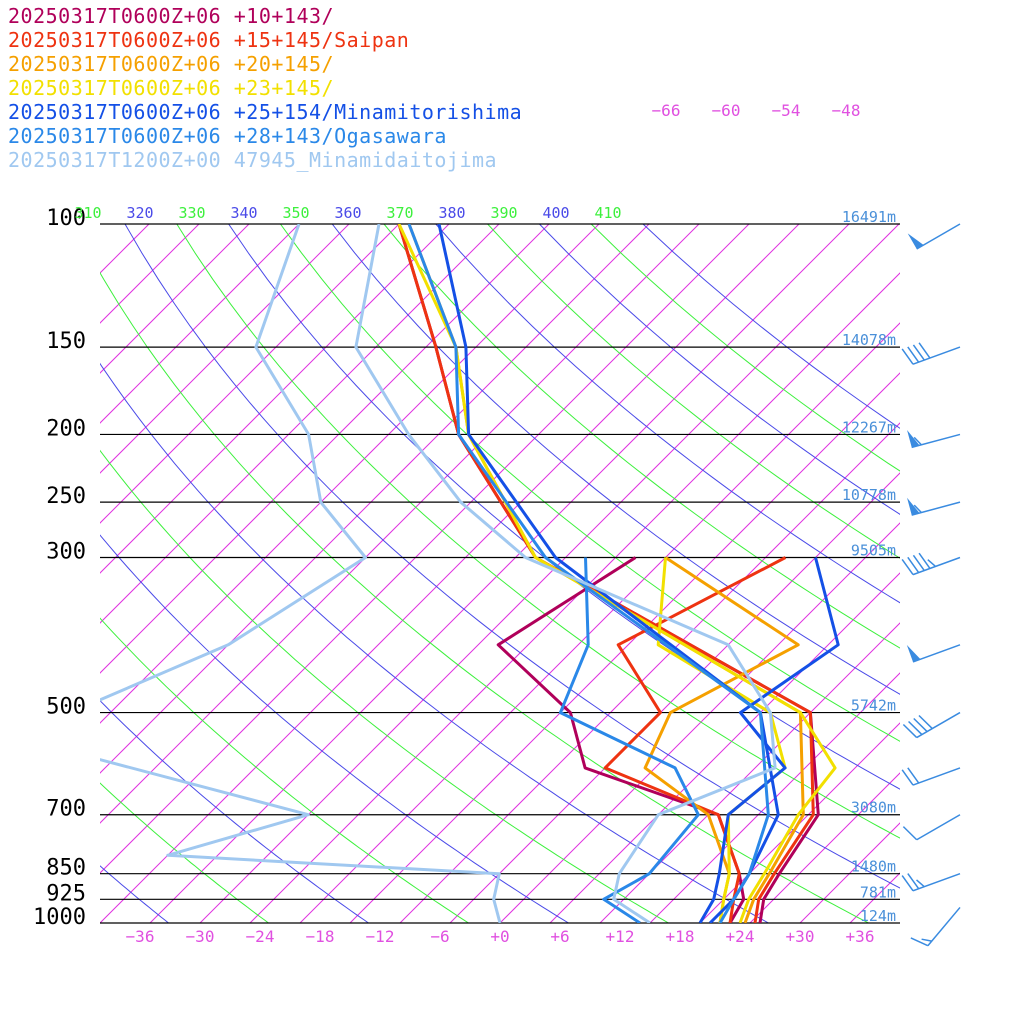  What do you see at coordinates (59, 917) in the screenshot?
I see `pressure-label: 1000` at bounding box center [59, 917].